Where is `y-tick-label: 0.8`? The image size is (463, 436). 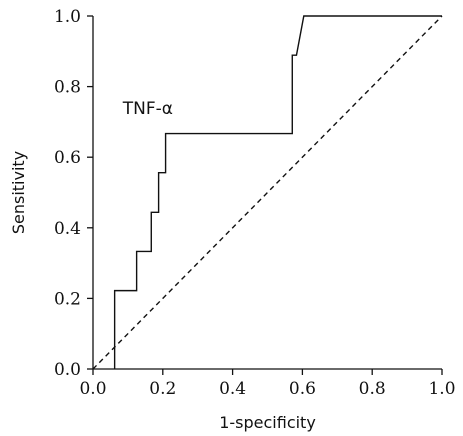
y-tick-label: 0.8 is located at coordinates (67, 88).